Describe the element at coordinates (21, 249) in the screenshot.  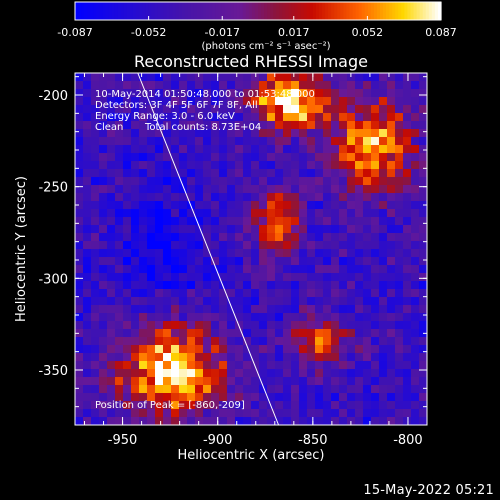
I see `y-axis-label: Heliocentric Y (arcsec)` at that location.